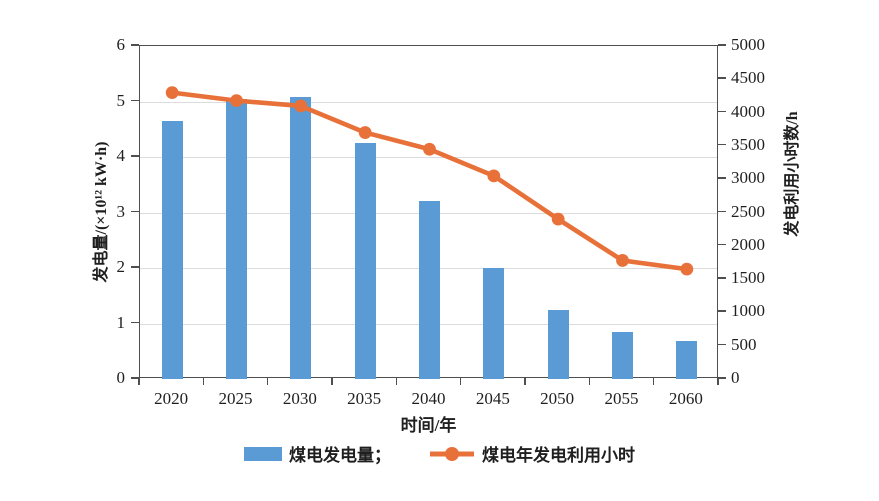 This screenshot has width=879, height=501. I want to click on bar-2055, so click(622, 355).